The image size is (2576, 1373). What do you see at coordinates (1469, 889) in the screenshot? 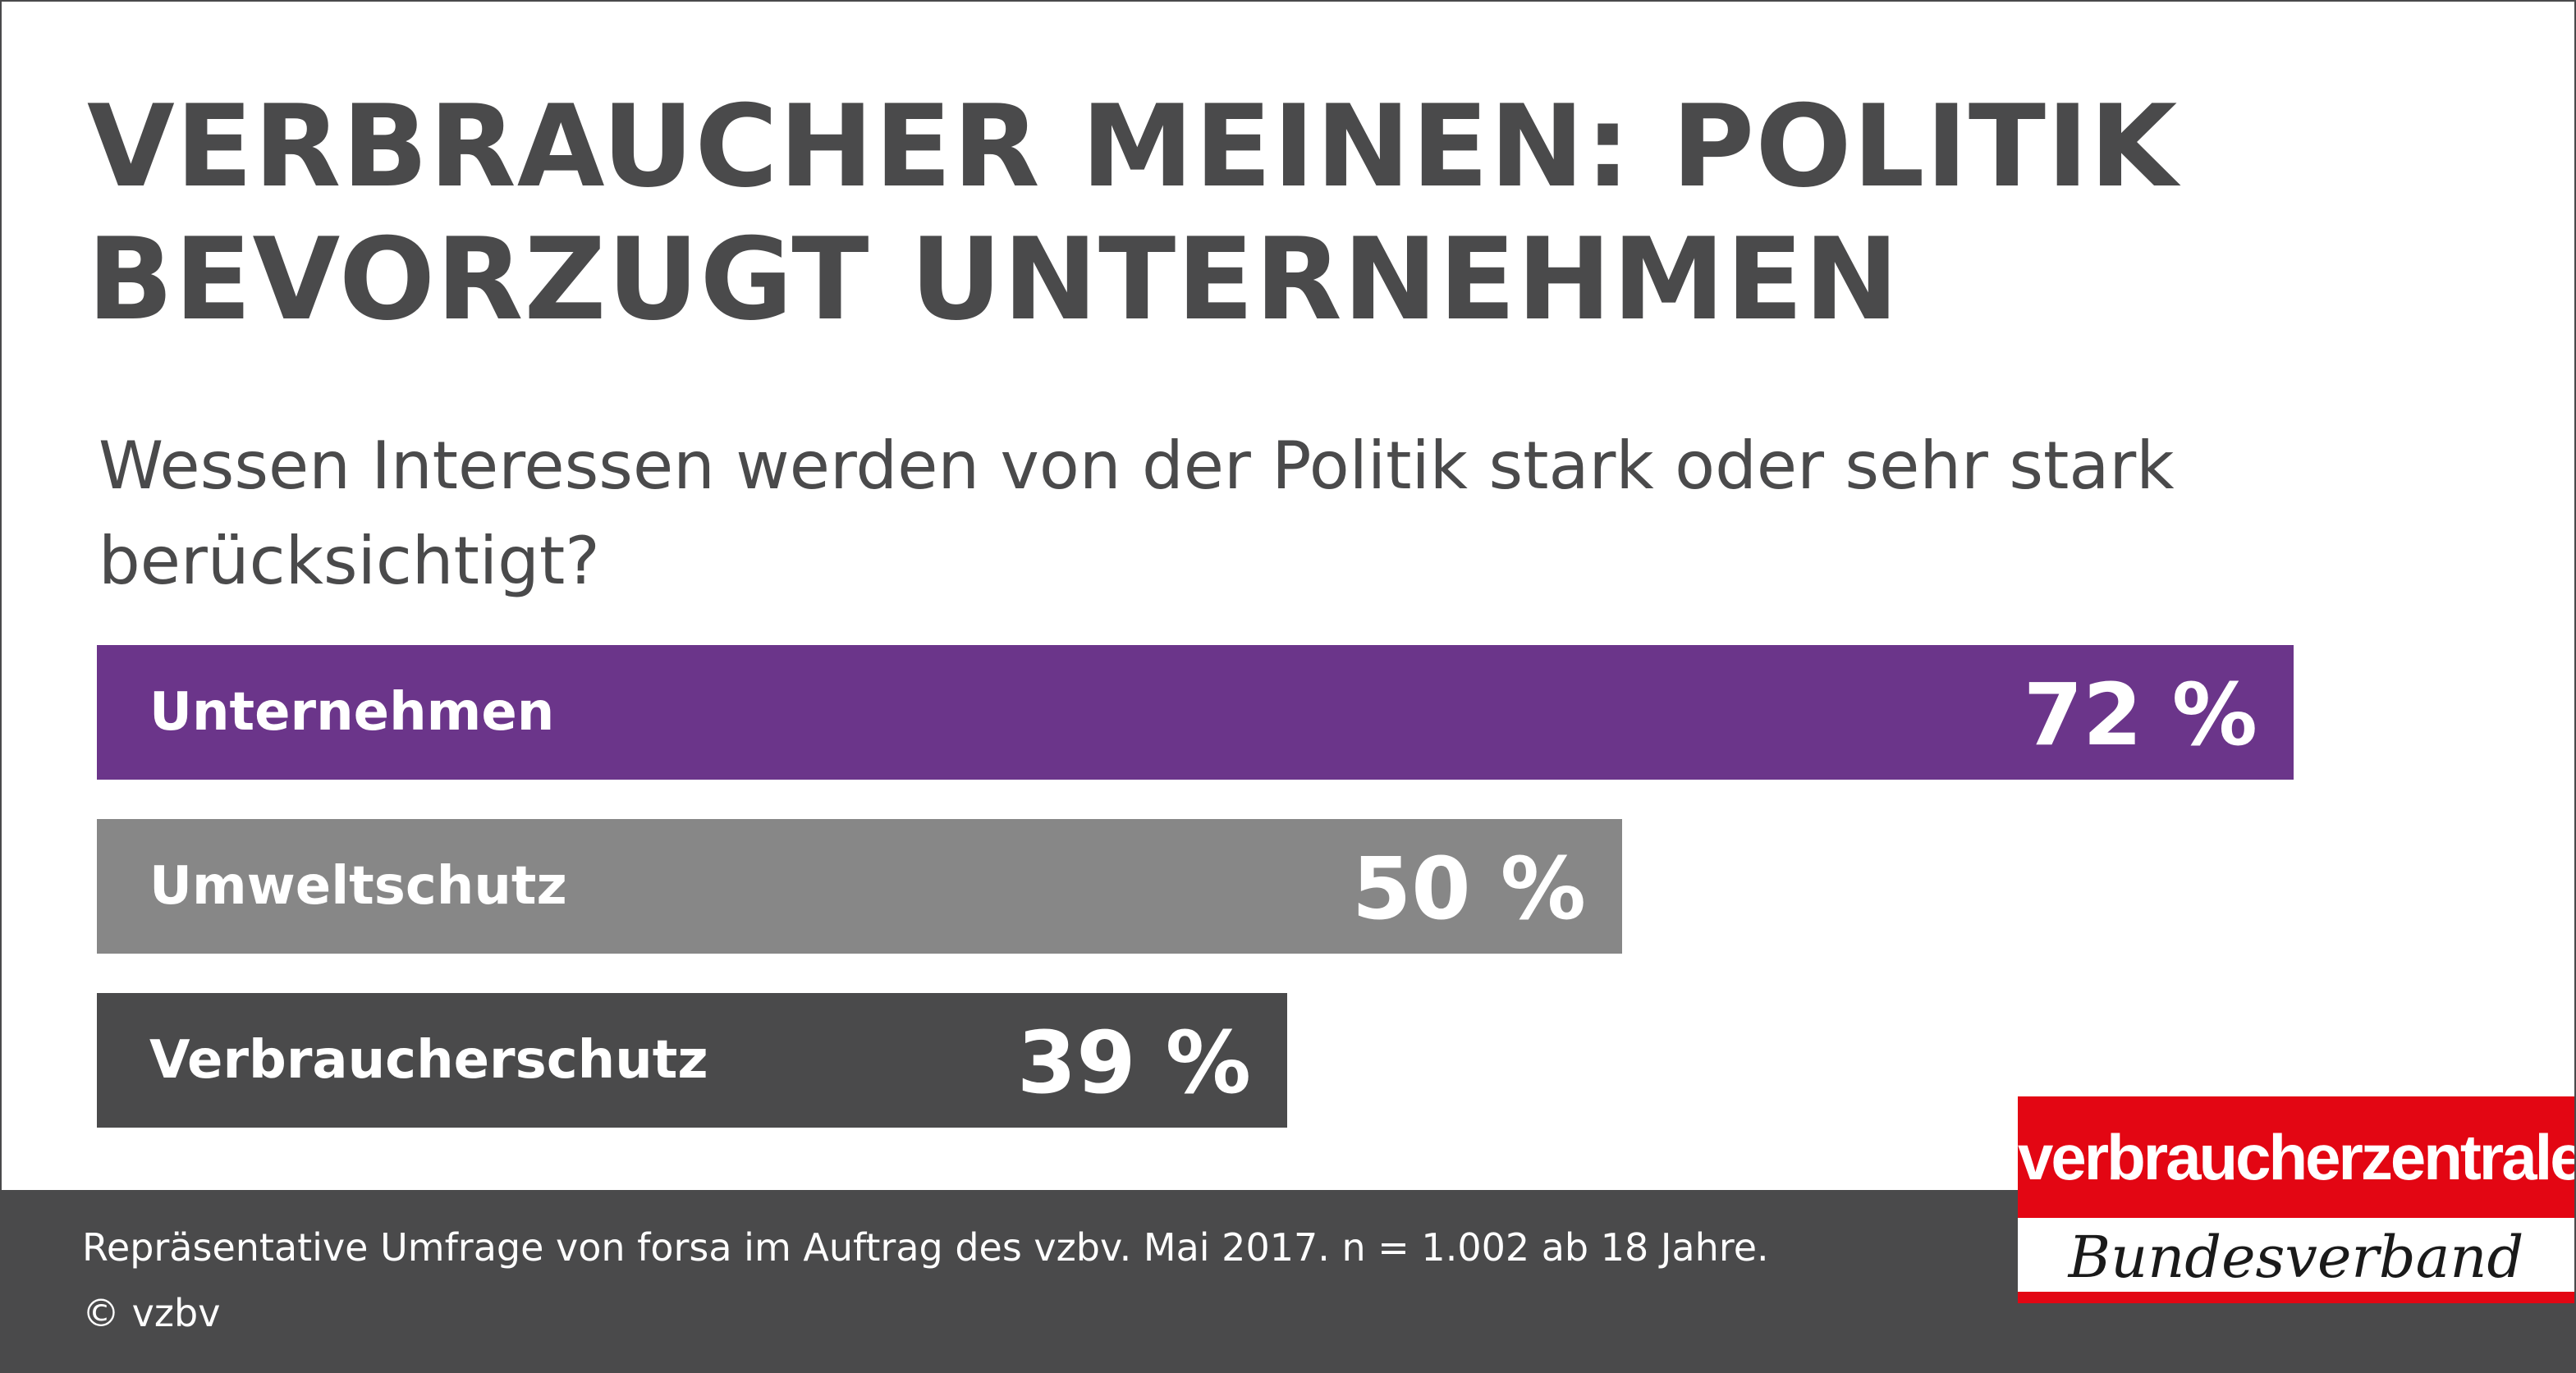
I see `bar-value-label: 50 %` at bounding box center [1469, 889].